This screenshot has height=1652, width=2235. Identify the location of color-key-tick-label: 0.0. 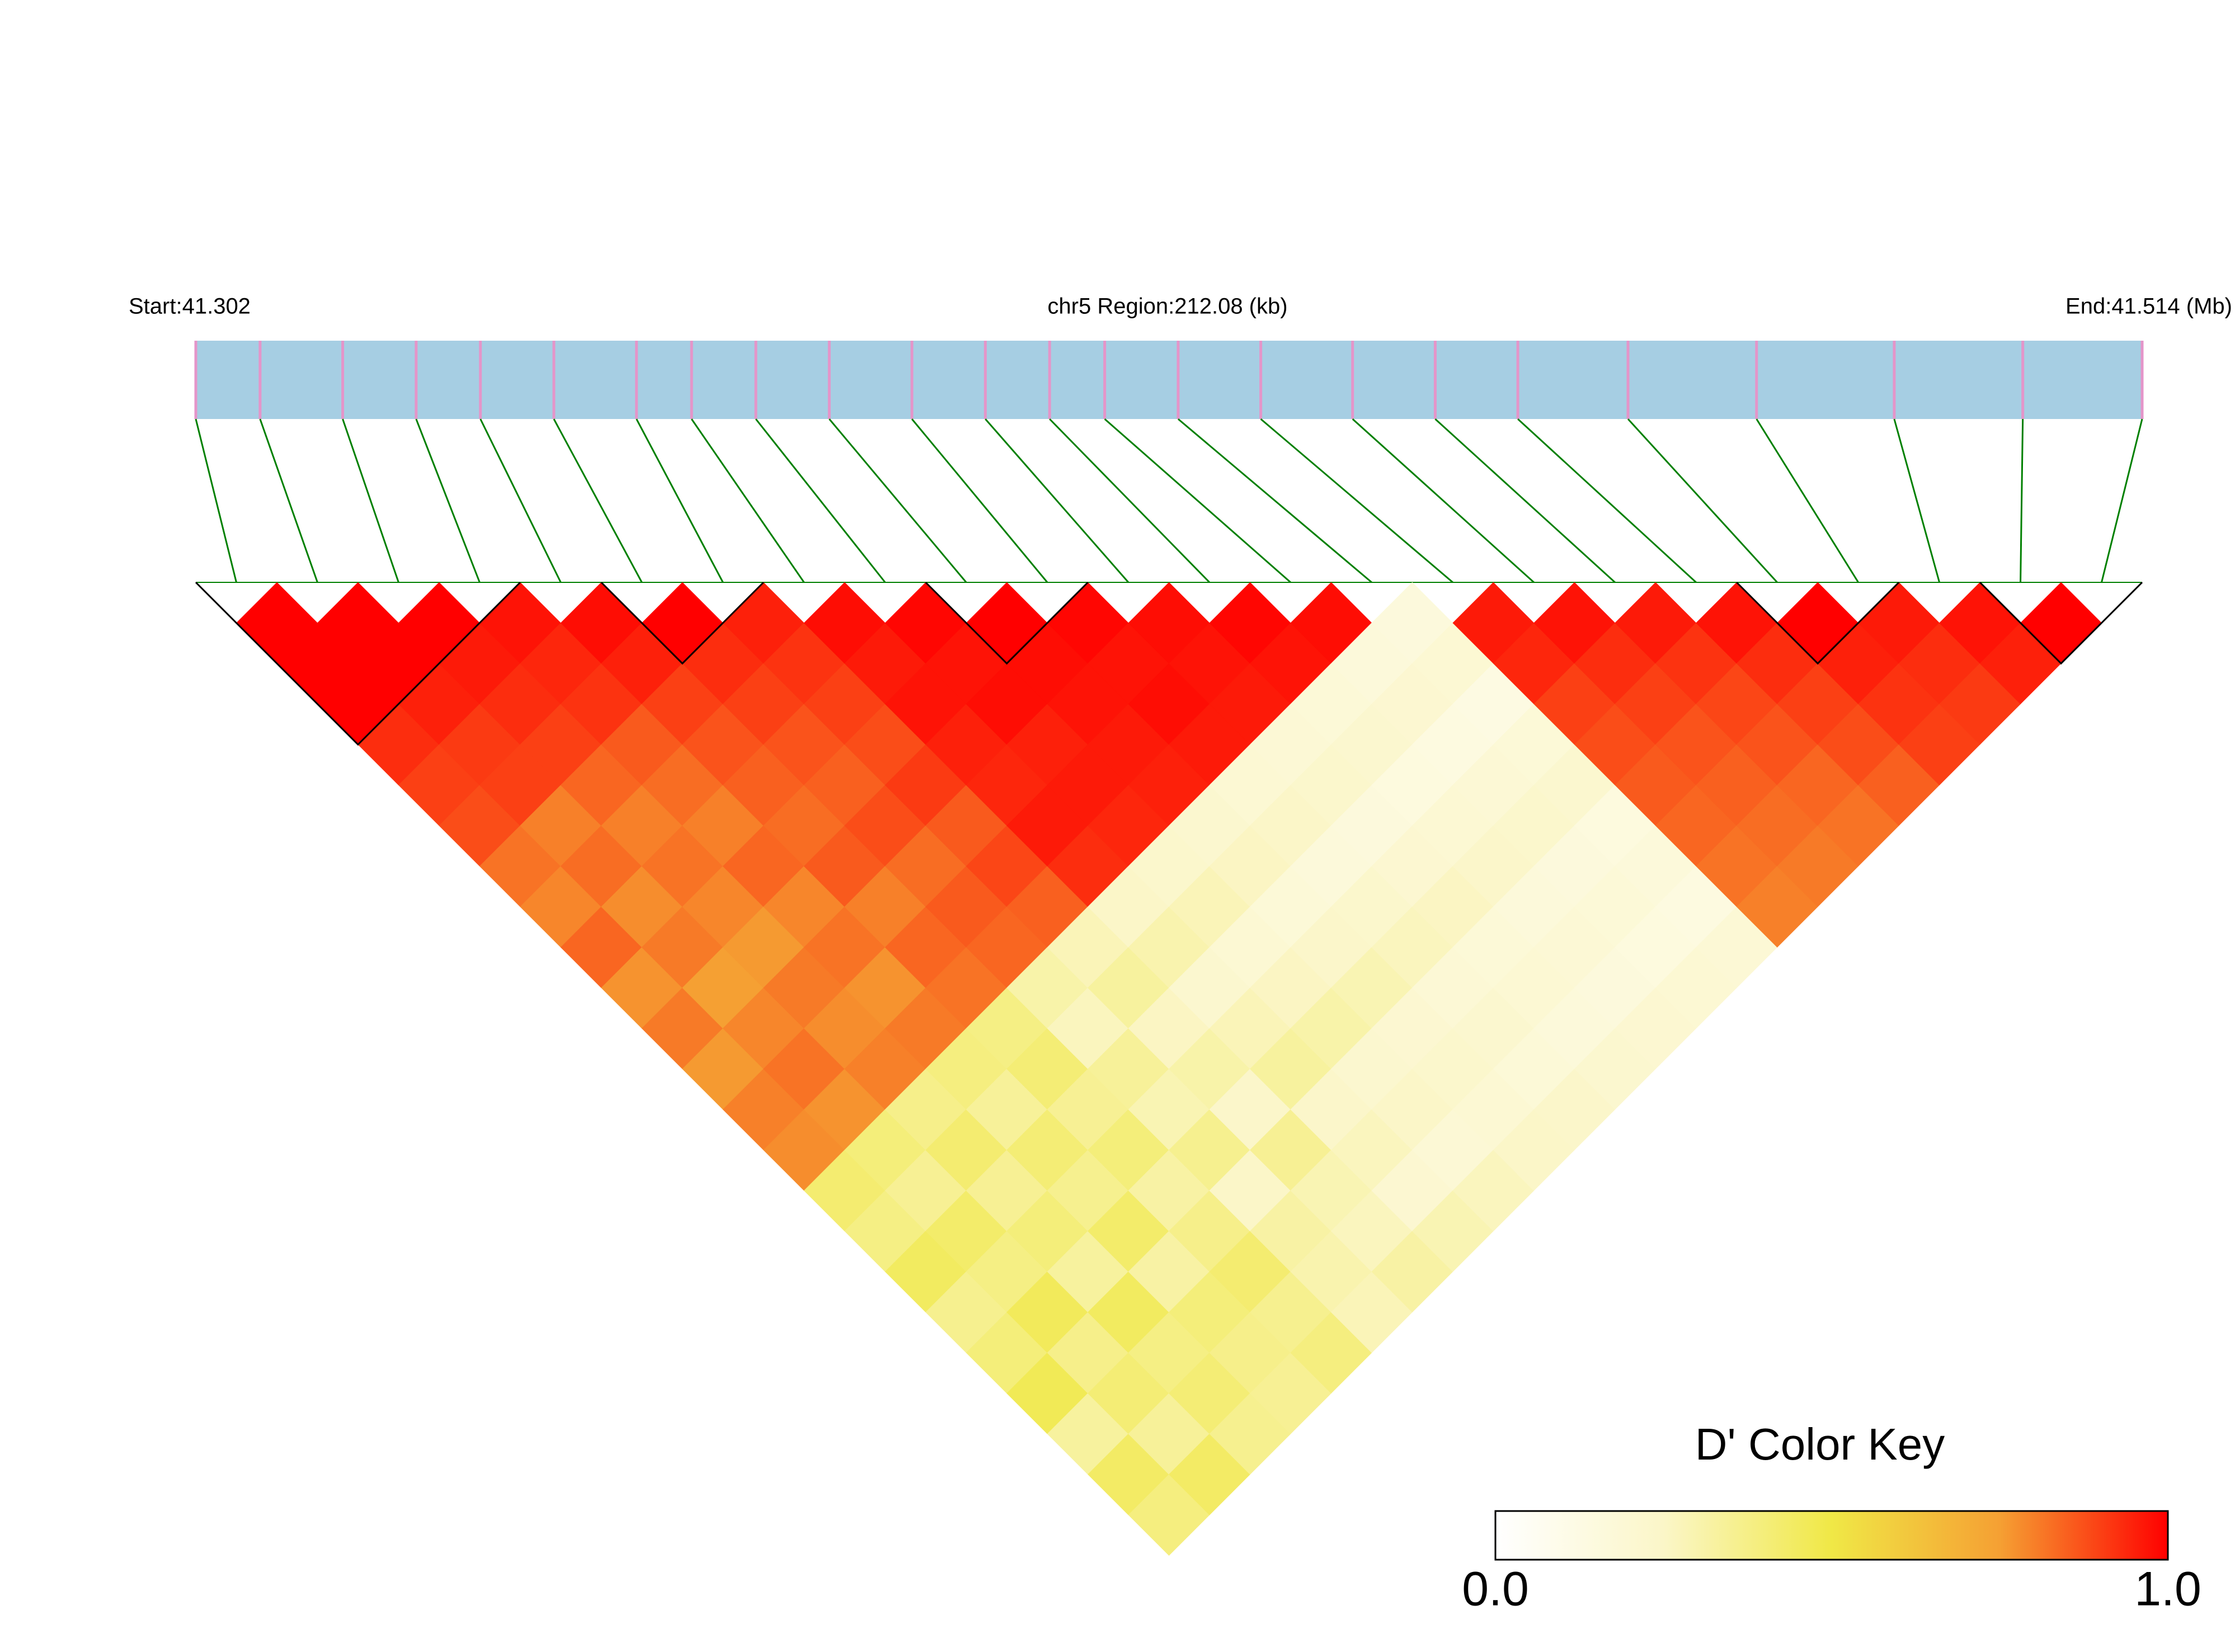
(1495, 1589).